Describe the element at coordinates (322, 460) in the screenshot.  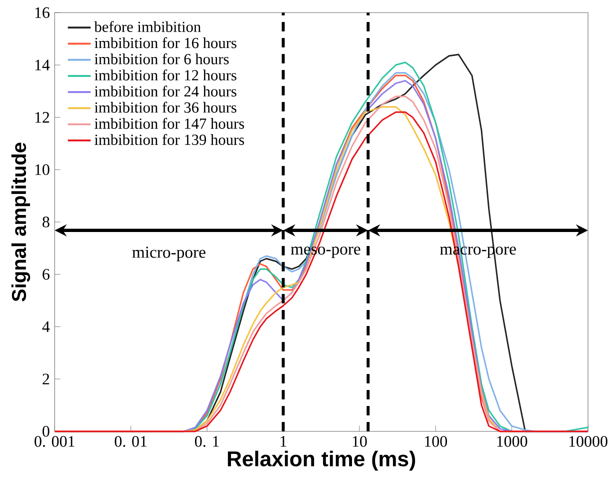
I see `x-axis-title: Relaxion time (ms)` at that location.